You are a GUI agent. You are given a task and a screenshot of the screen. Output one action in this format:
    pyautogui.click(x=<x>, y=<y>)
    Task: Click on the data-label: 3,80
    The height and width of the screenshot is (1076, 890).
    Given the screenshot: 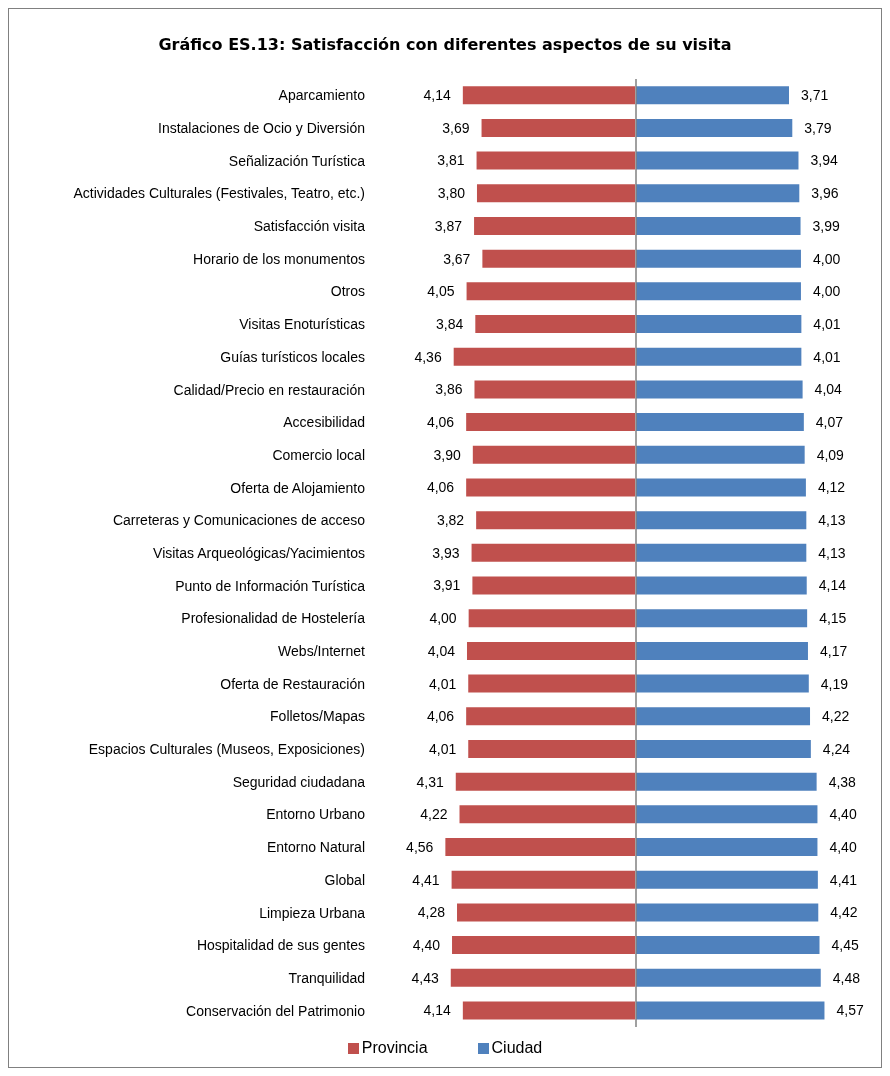 What is the action you would take?
    pyautogui.click(x=451, y=193)
    